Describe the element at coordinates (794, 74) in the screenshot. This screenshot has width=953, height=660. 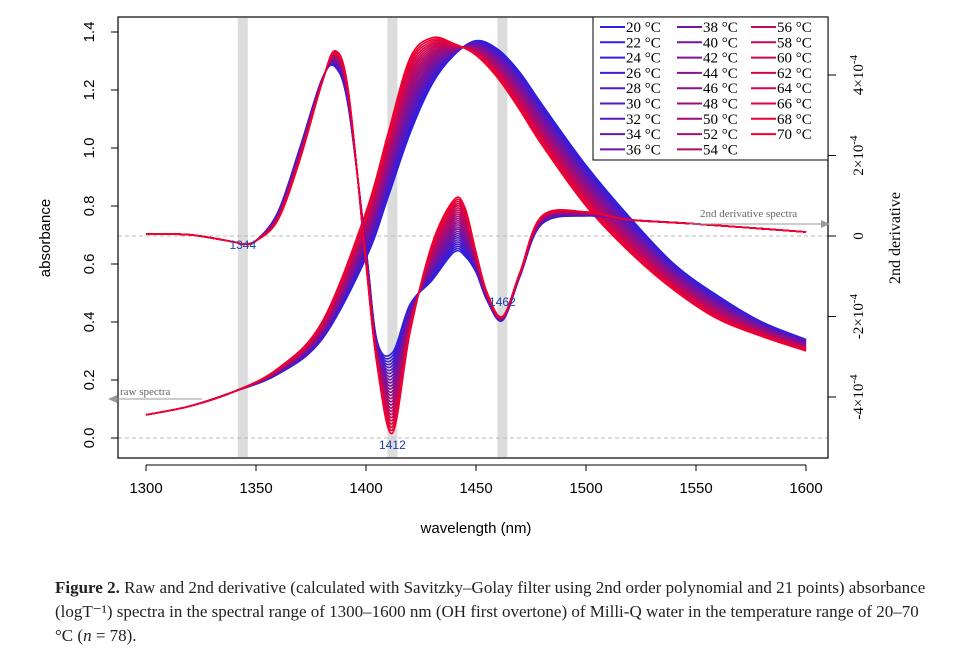
I see `legend-label-62C: 62 °C` at that location.